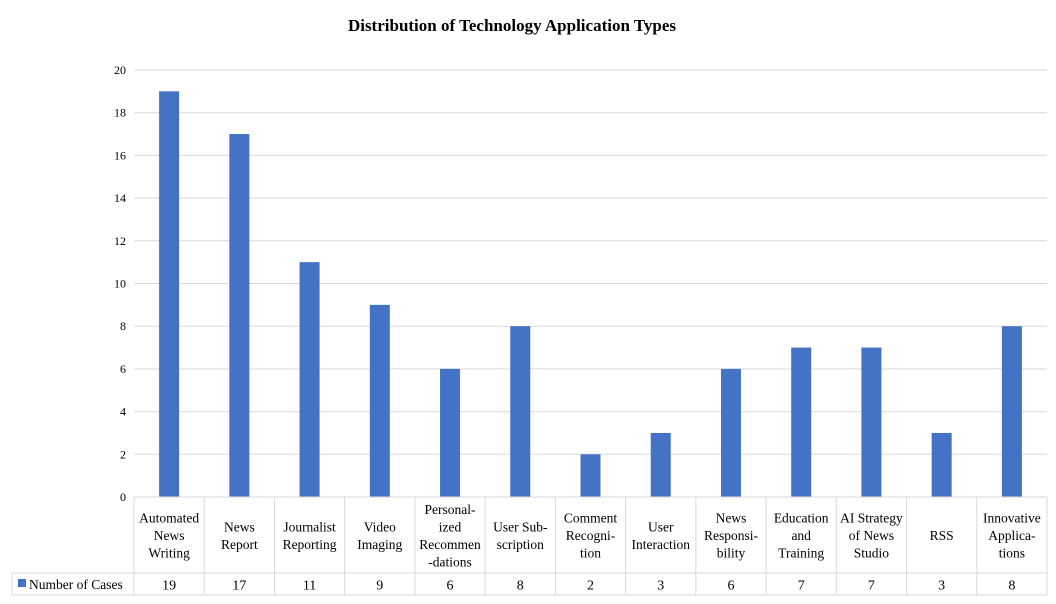  Describe the element at coordinates (450, 561) in the screenshot. I see `x-category-label-line: -dations` at that location.